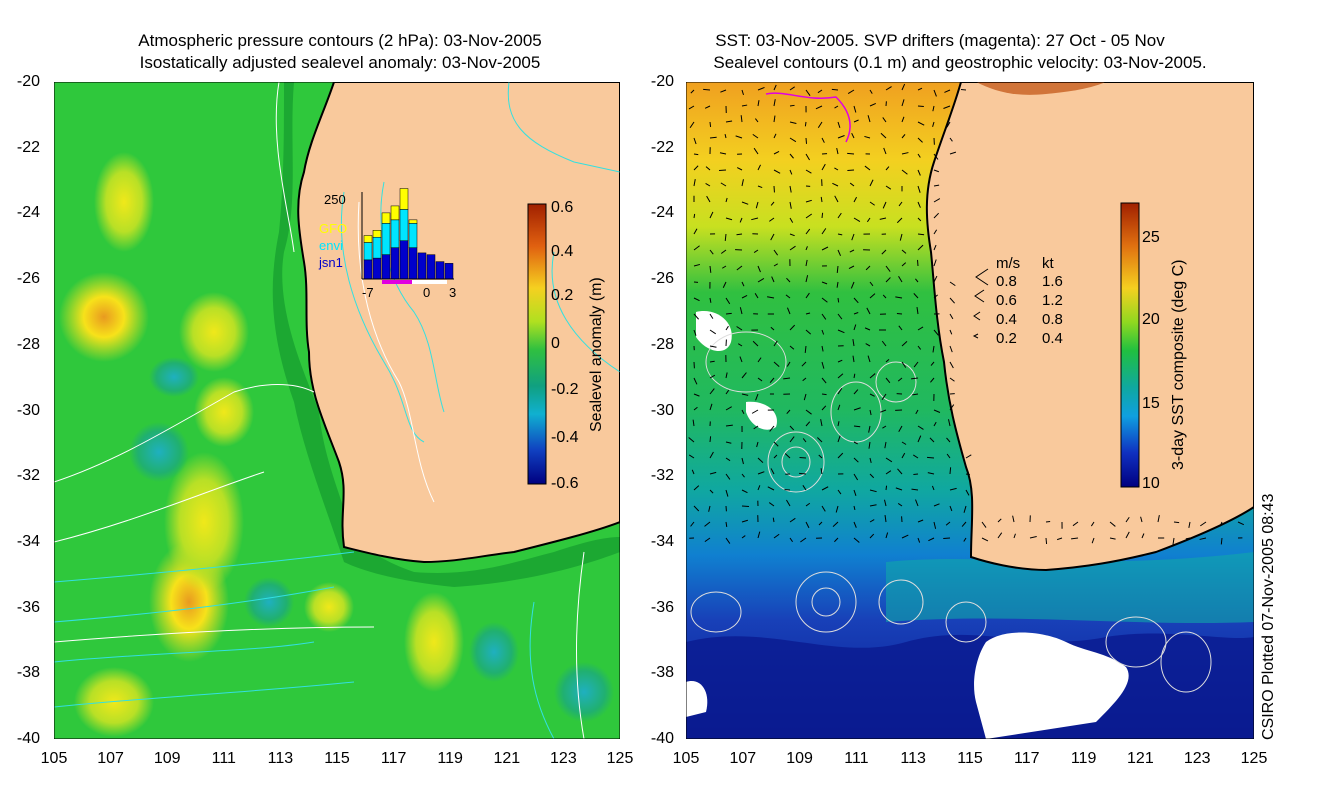 This screenshot has height=810, width=1320. What do you see at coordinates (1151, 403) in the screenshot?
I see `right-colorbar-tick-15: 15` at bounding box center [1151, 403].